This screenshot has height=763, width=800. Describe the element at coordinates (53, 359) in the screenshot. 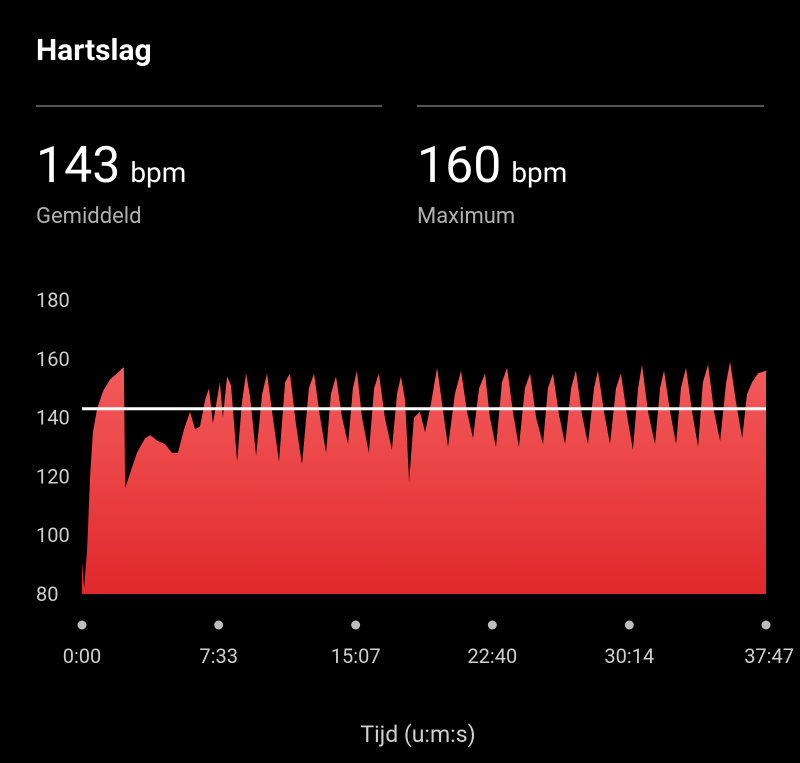

I see `y-tick-label: 160` at that location.